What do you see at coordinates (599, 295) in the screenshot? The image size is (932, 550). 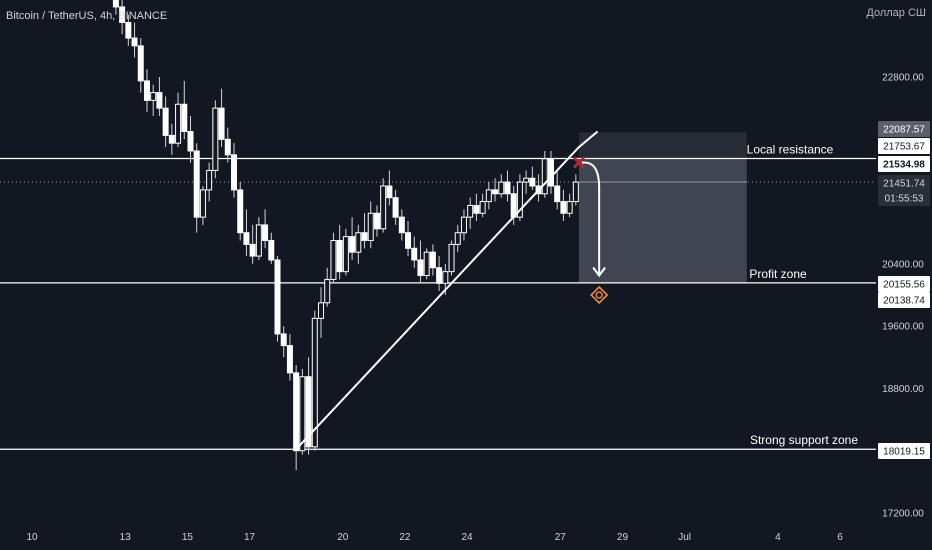 I see `target-marker-icon` at bounding box center [599, 295].